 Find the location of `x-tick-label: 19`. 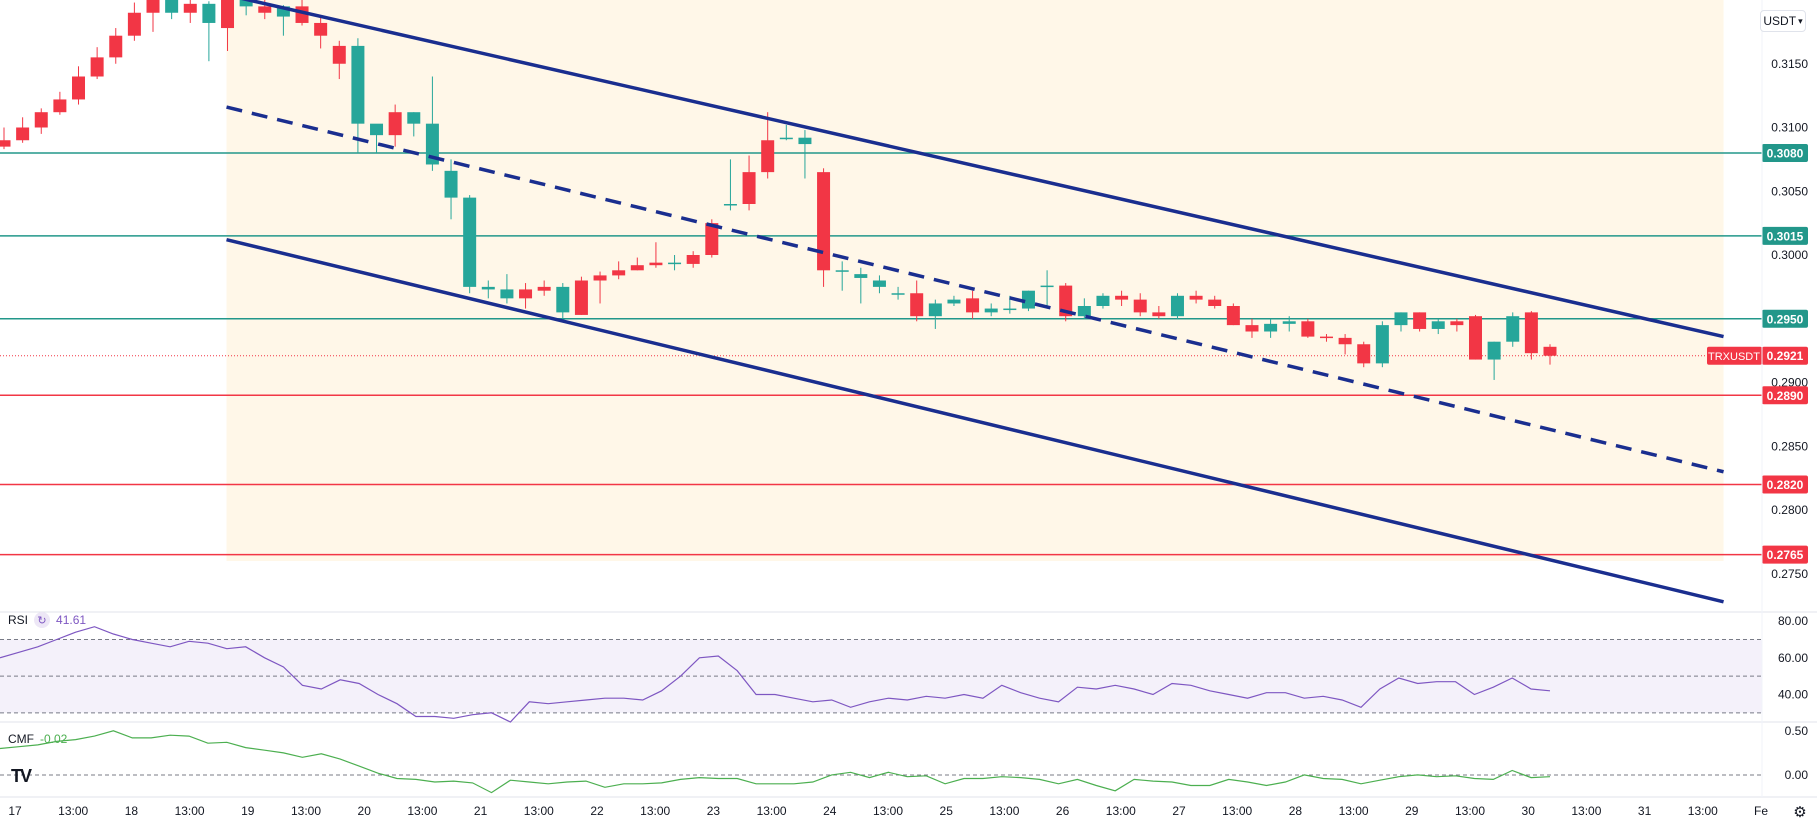

x-tick-label: 19 is located at coordinates (248, 811).